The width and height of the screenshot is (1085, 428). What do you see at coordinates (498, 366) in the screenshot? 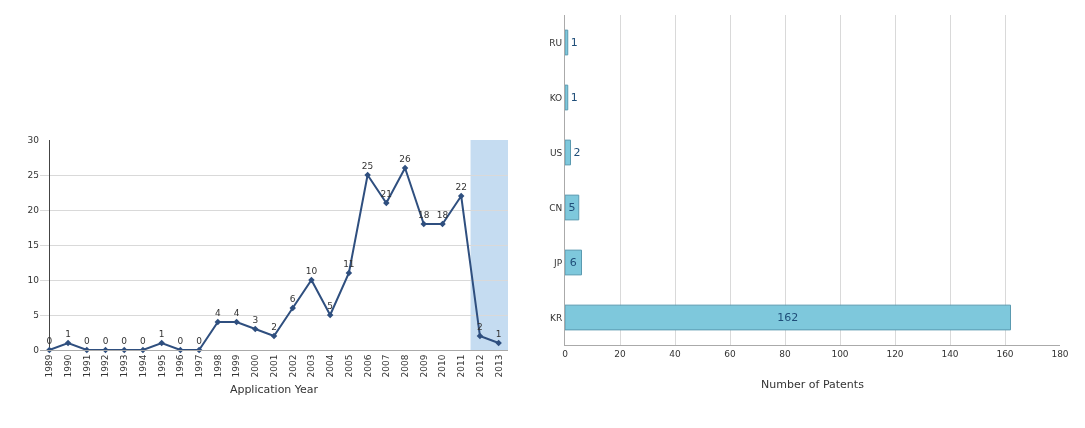
I see `x-tick-label: 2013` at bounding box center [498, 366].